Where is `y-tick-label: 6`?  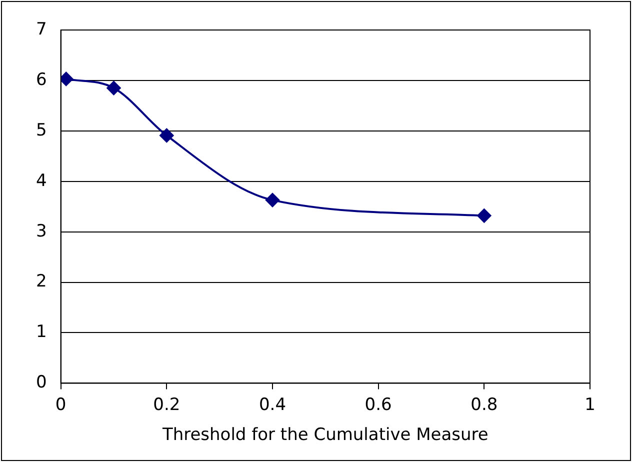
y-tick-label: 6 is located at coordinates (41, 80).